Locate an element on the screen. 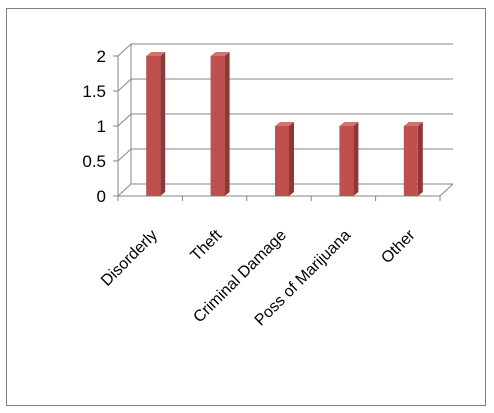 This screenshot has width=494, height=413. bar-other is located at coordinates (410, 161).